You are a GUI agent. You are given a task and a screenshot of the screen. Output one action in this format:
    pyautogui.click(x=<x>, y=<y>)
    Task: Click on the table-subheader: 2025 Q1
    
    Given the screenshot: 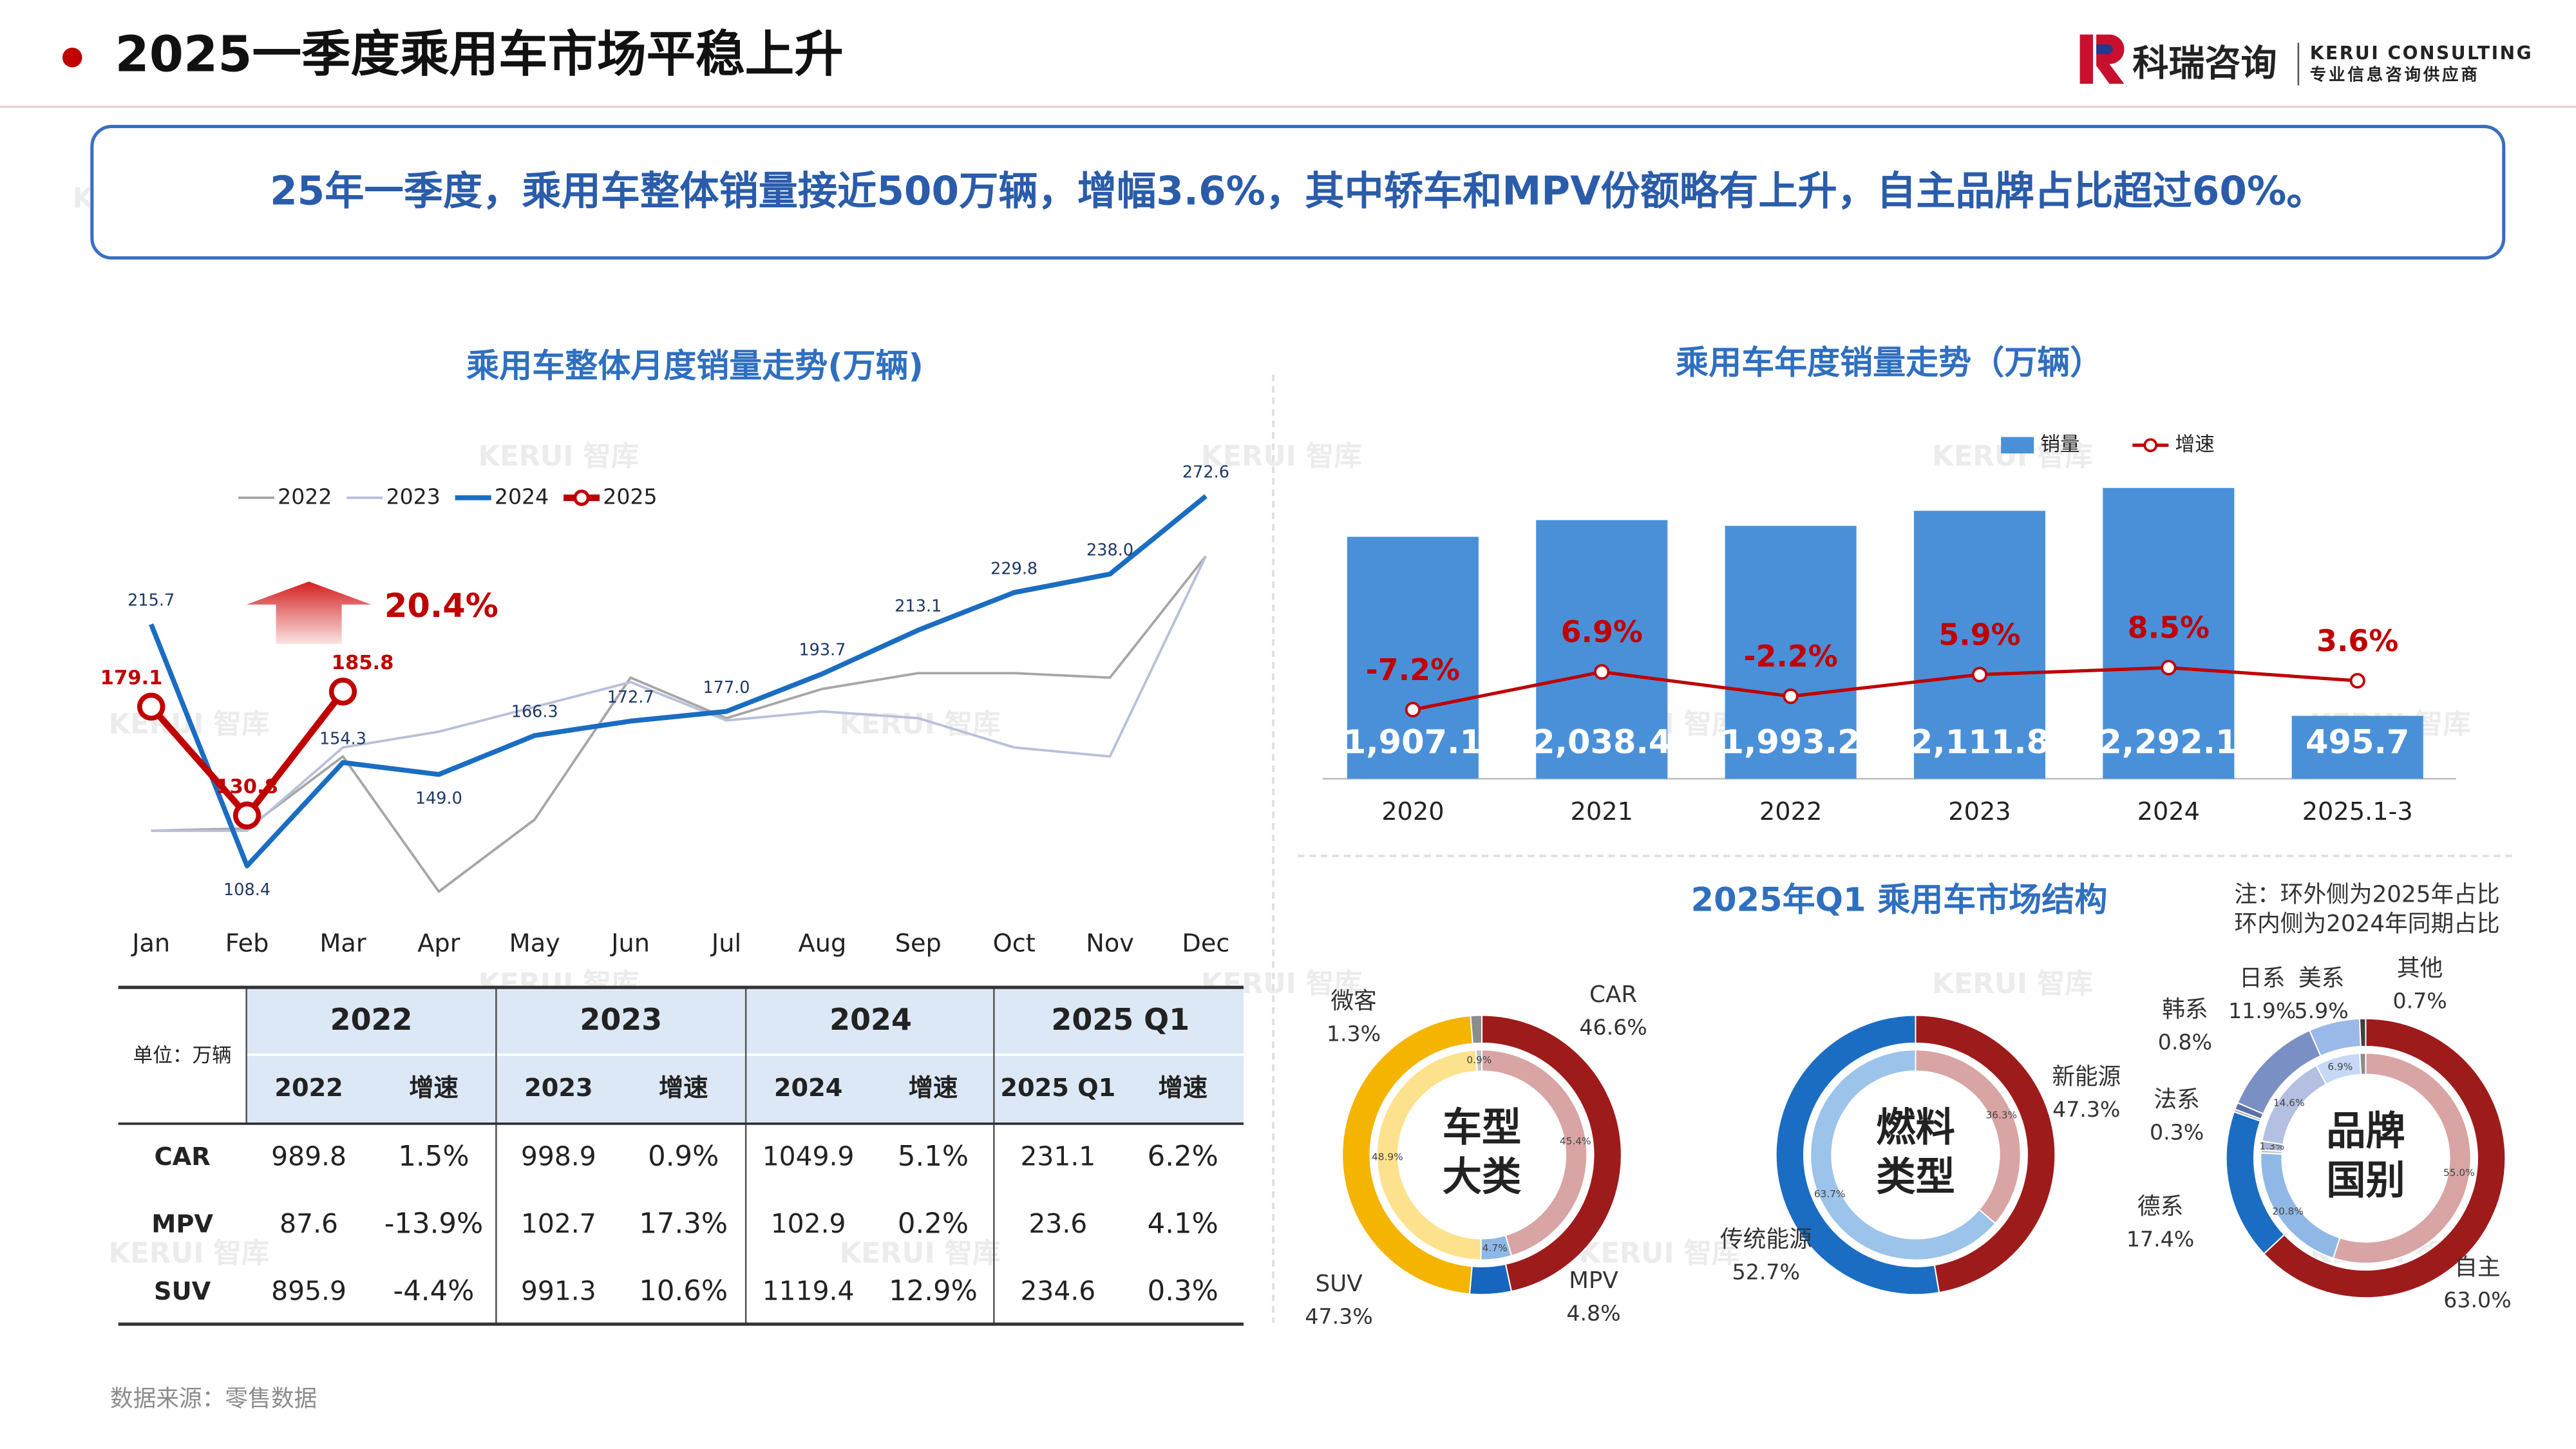 What is the action you would take?
    pyautogui.click(x=1058, y=1089)
    